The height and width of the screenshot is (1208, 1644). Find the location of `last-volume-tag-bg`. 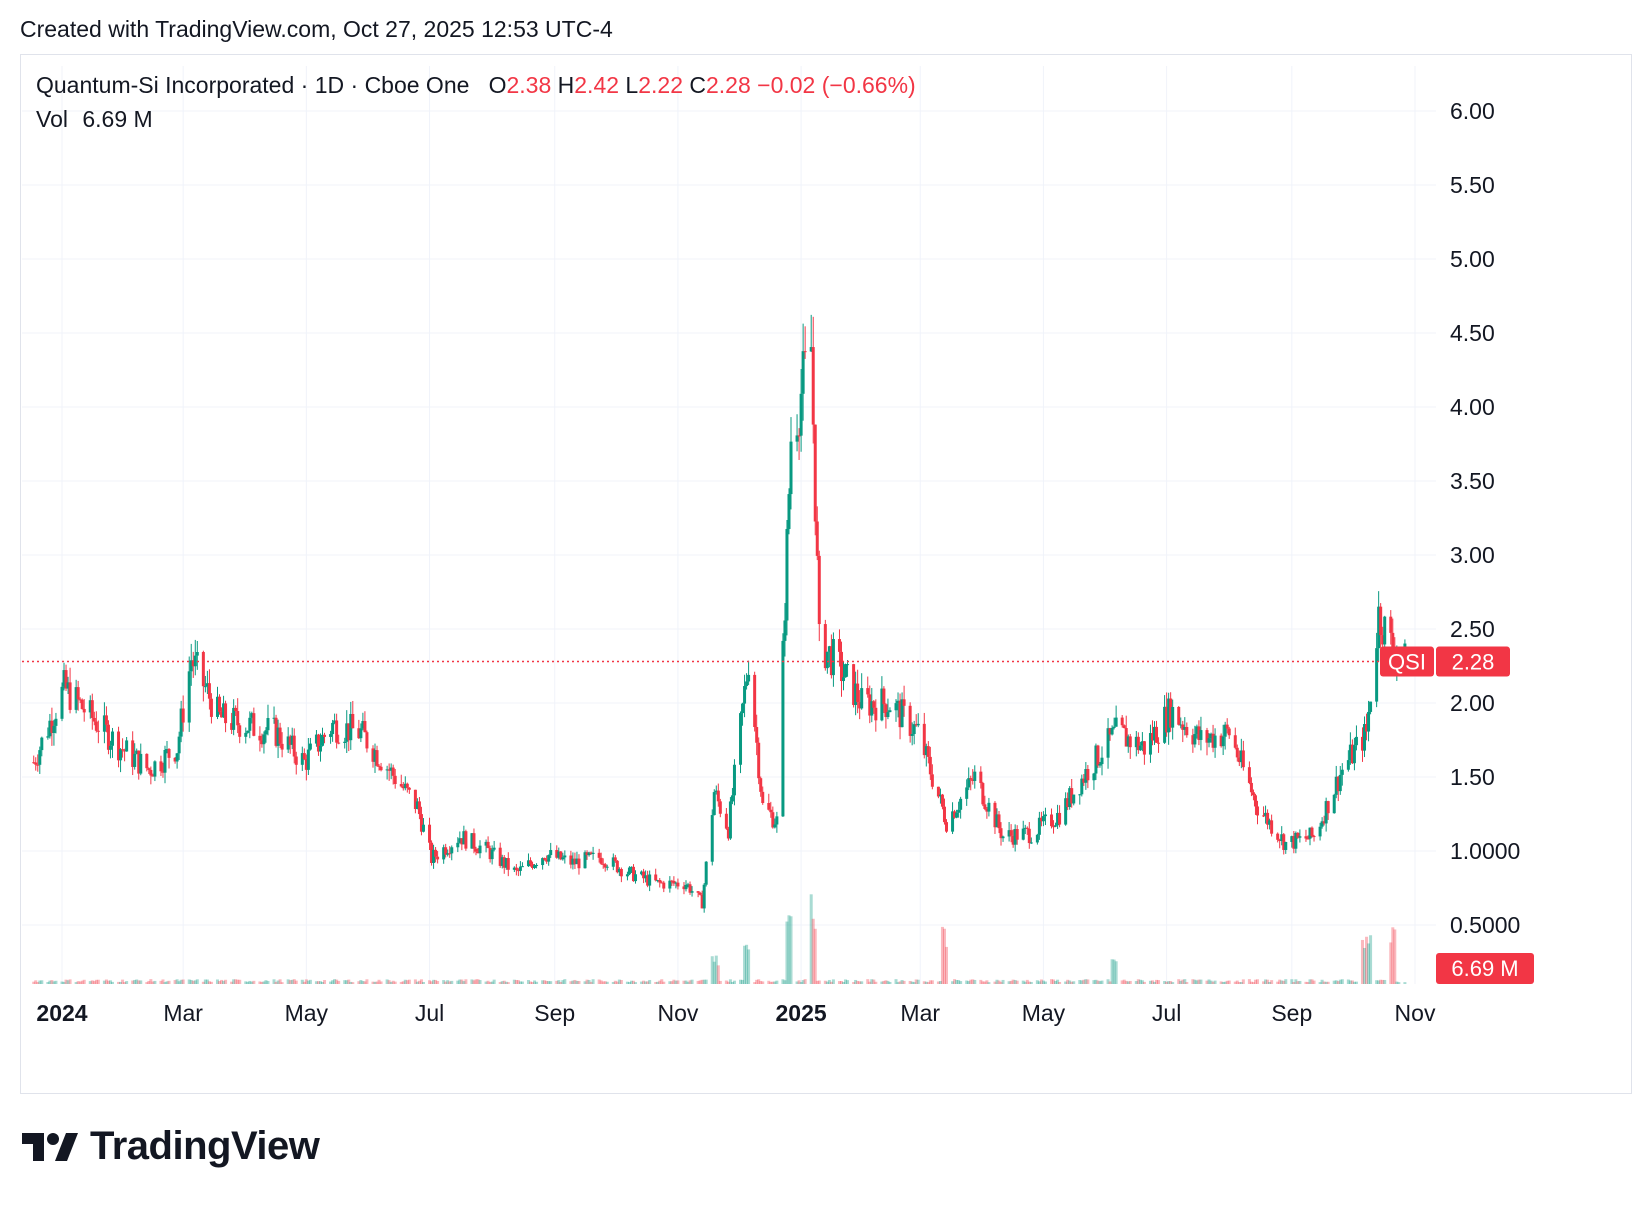

last-volume-tag-bg is located at coordinates (1485, 968).